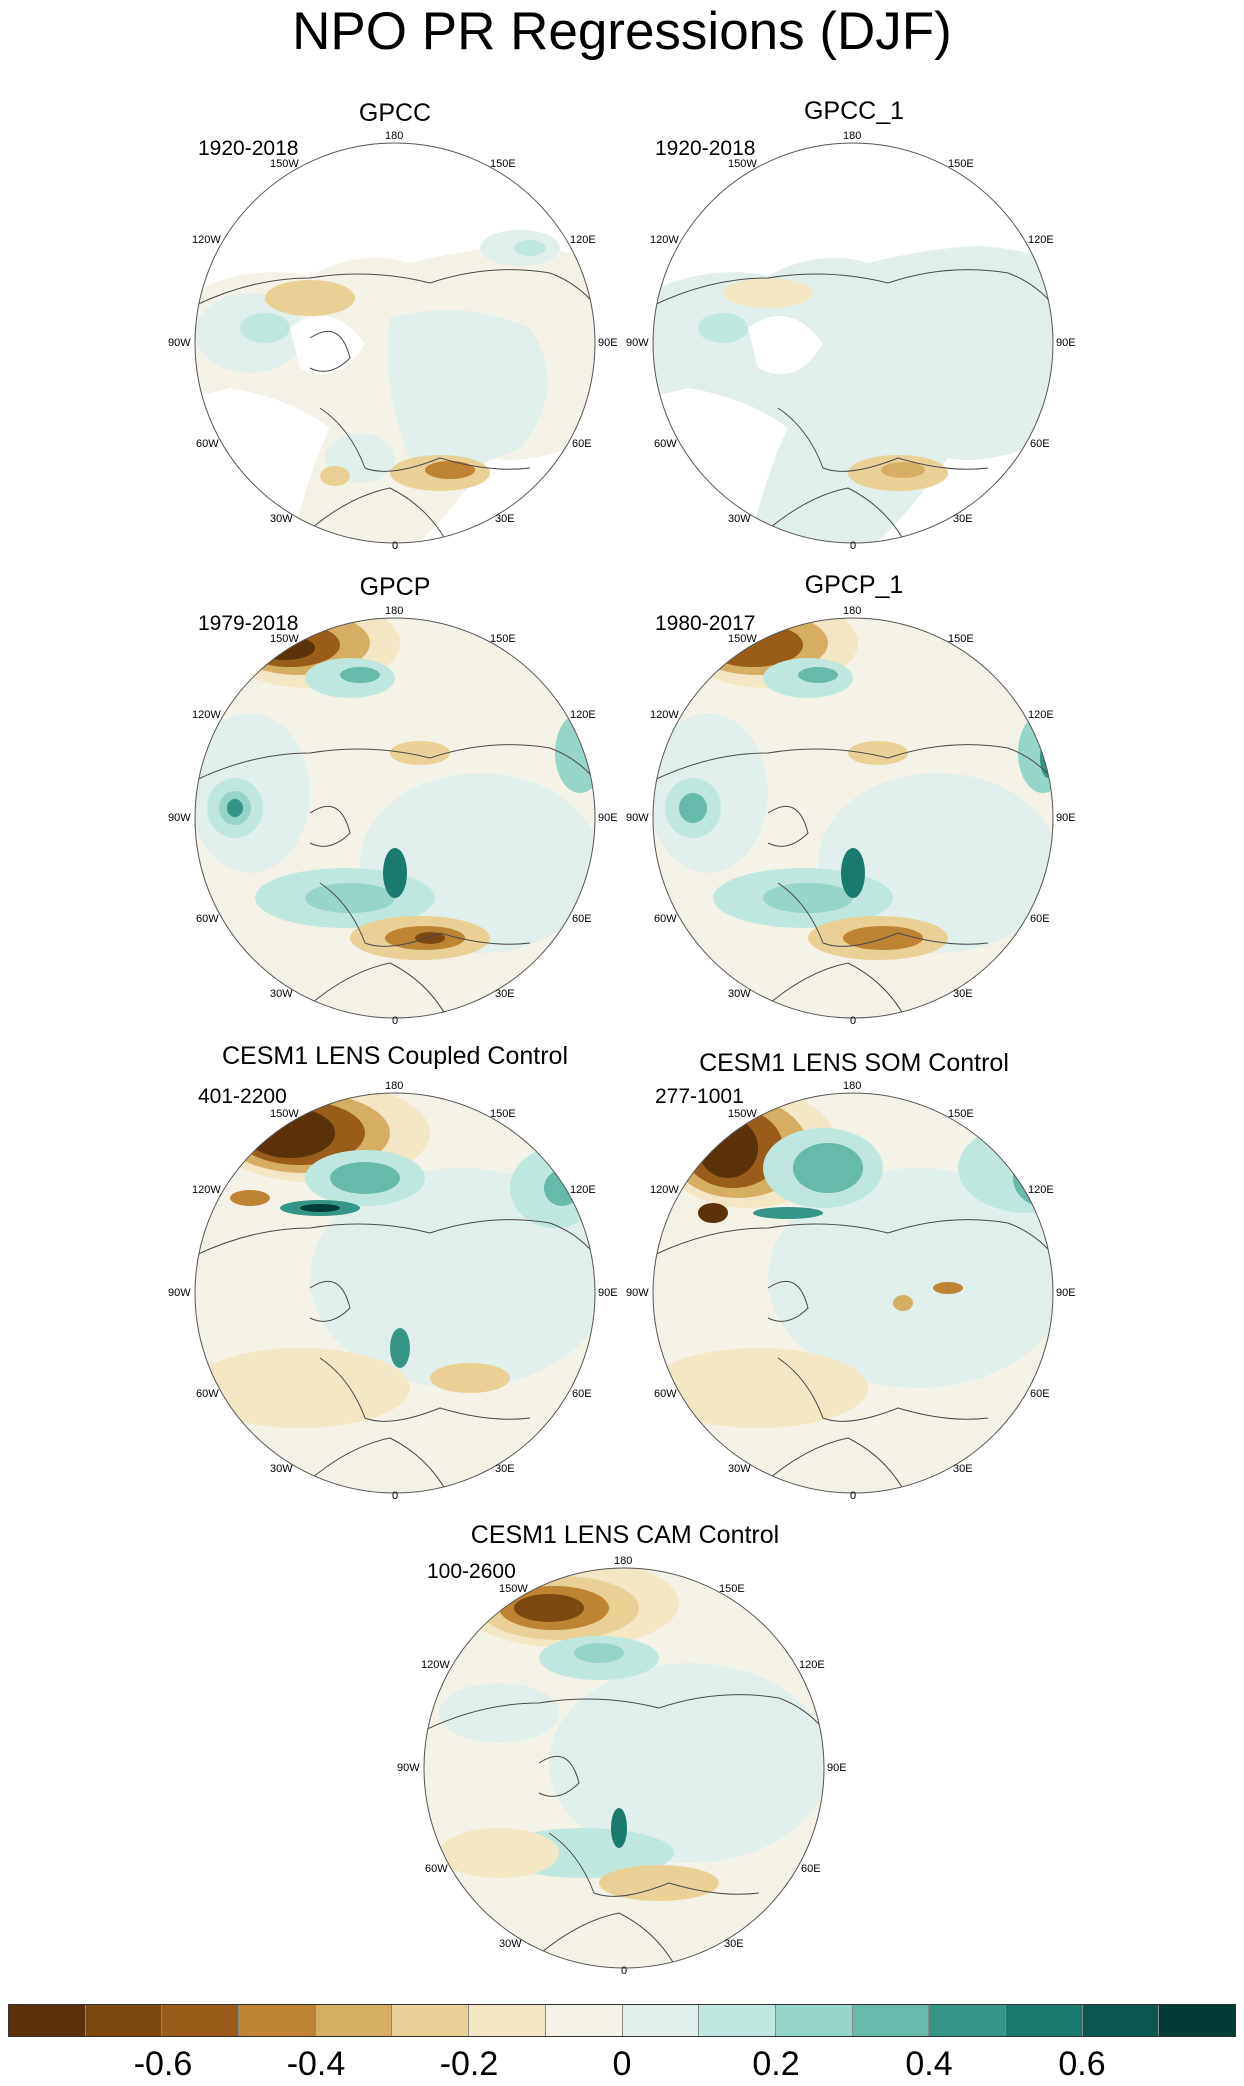  I want to click on colorbar-tick-label: 0.2, so click(776, 2064).